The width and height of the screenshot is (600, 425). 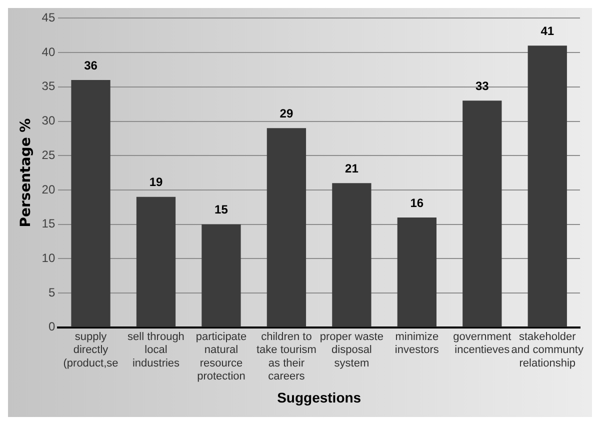 I want to click on data-label: 16, so click(x=417, y=203).